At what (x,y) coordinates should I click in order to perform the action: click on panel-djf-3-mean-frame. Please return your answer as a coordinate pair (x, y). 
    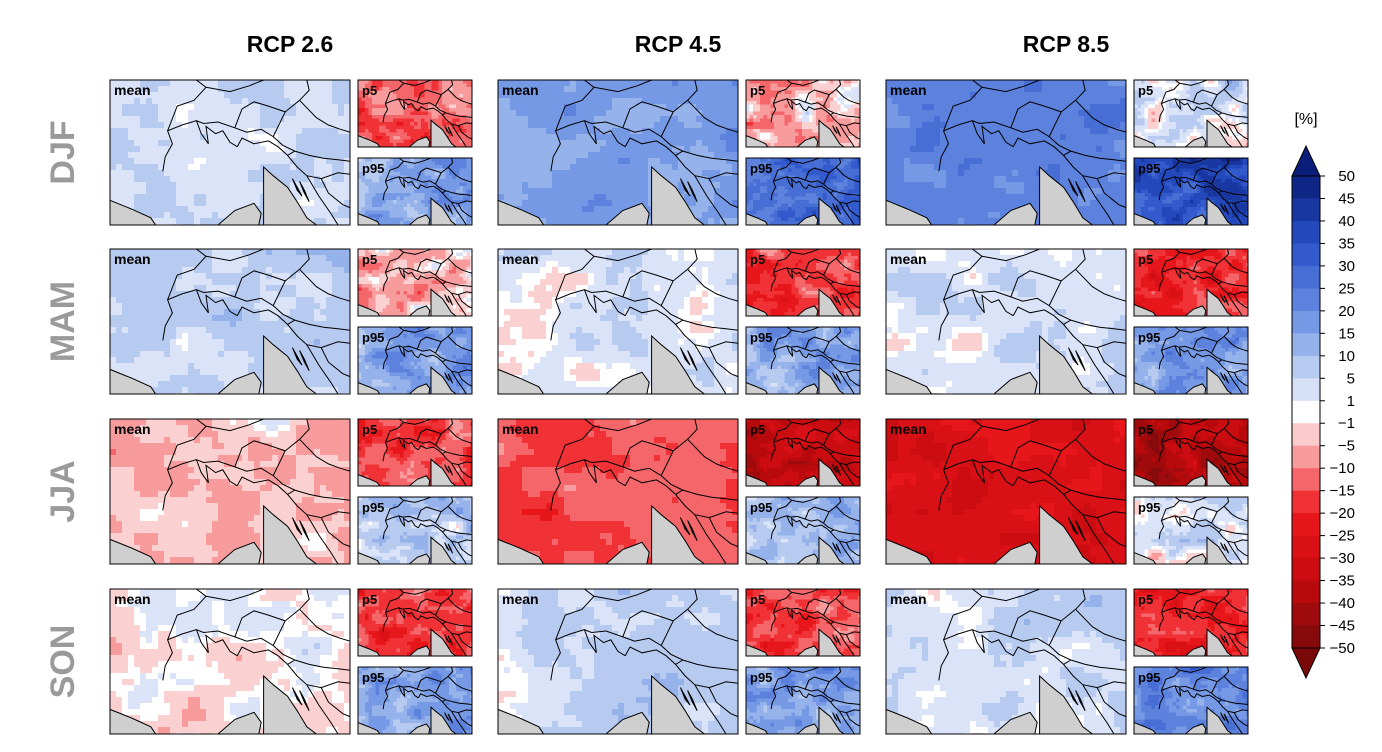
    Looking at the image, I should click on (1006, 152).